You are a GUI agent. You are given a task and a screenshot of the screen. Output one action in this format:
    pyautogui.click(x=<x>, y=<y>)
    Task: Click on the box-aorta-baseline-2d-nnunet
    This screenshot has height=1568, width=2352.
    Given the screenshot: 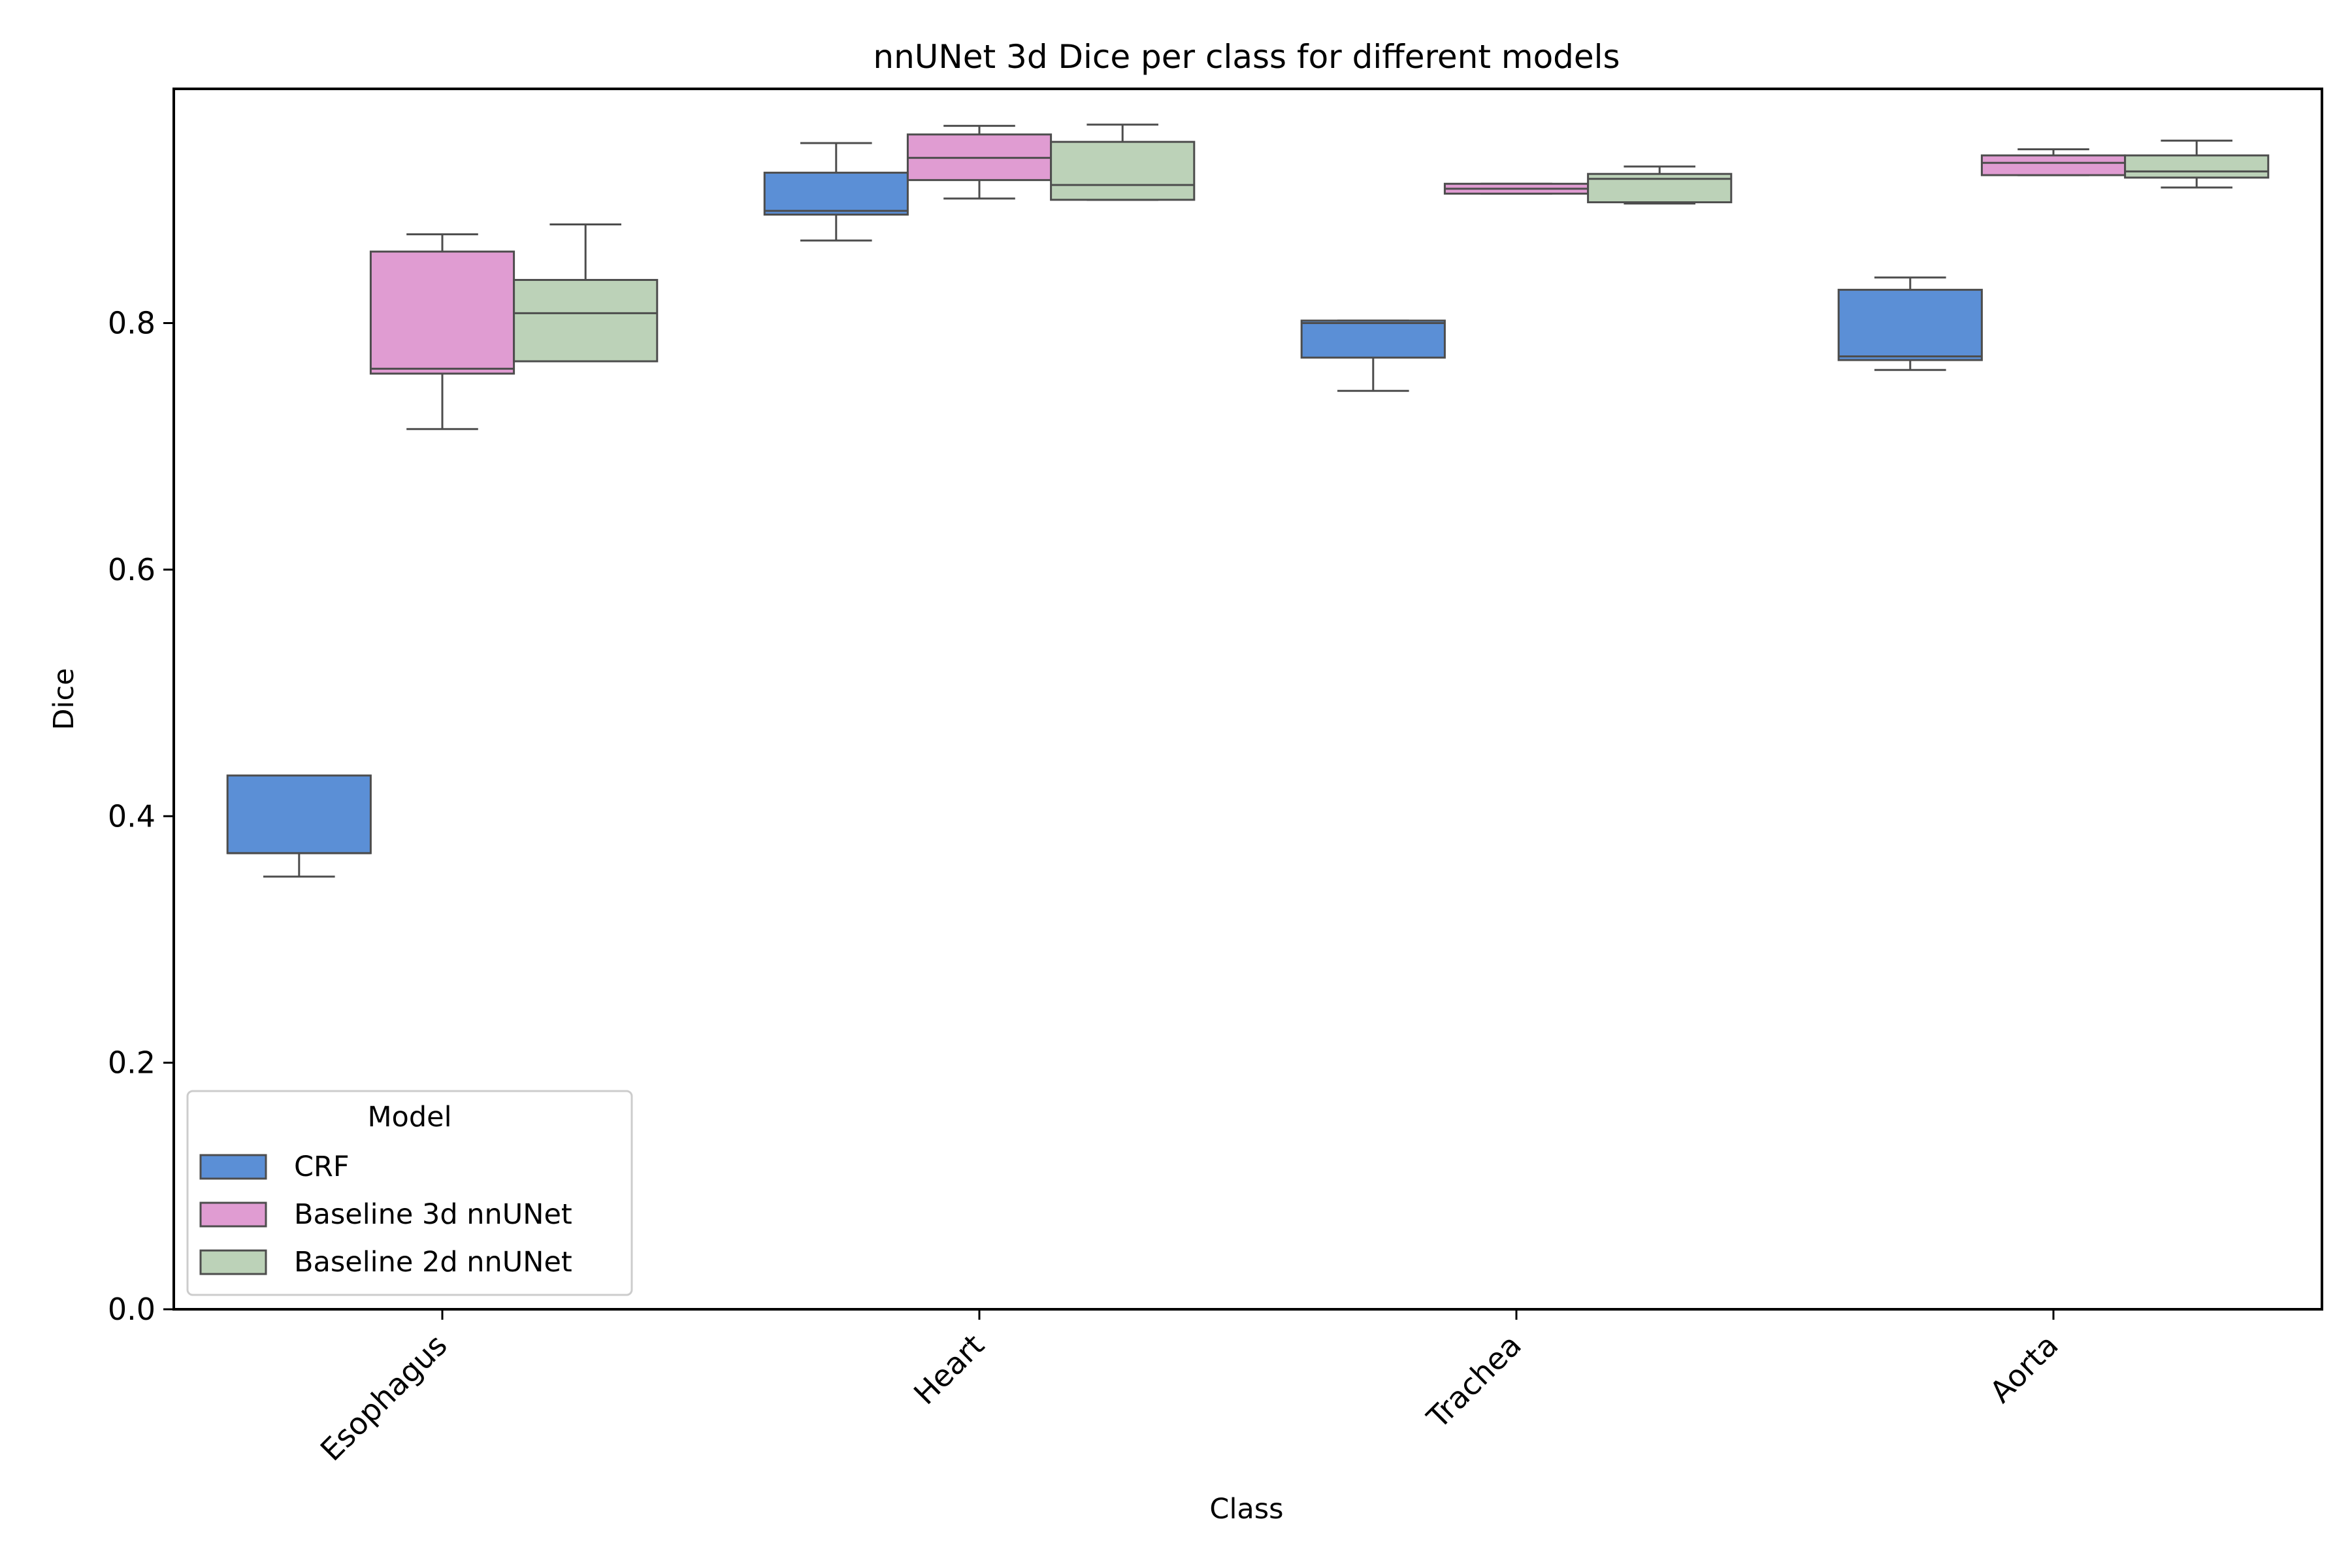 What is the action you would take?
    pyautogui.click(x=2197, y=164)
    